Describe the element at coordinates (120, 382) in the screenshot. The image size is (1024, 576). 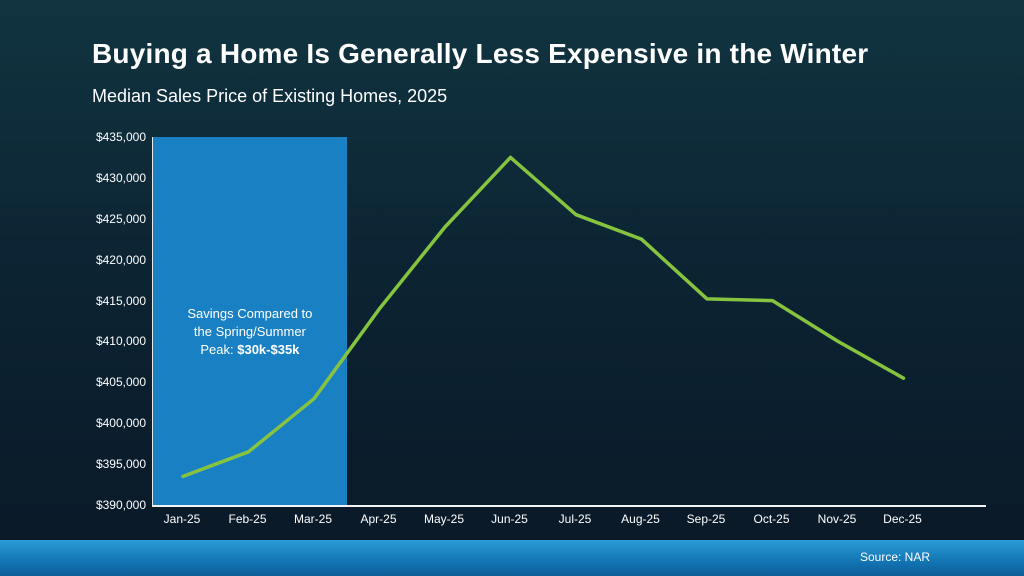
I see `y-tick-label: $405,000` at that location.